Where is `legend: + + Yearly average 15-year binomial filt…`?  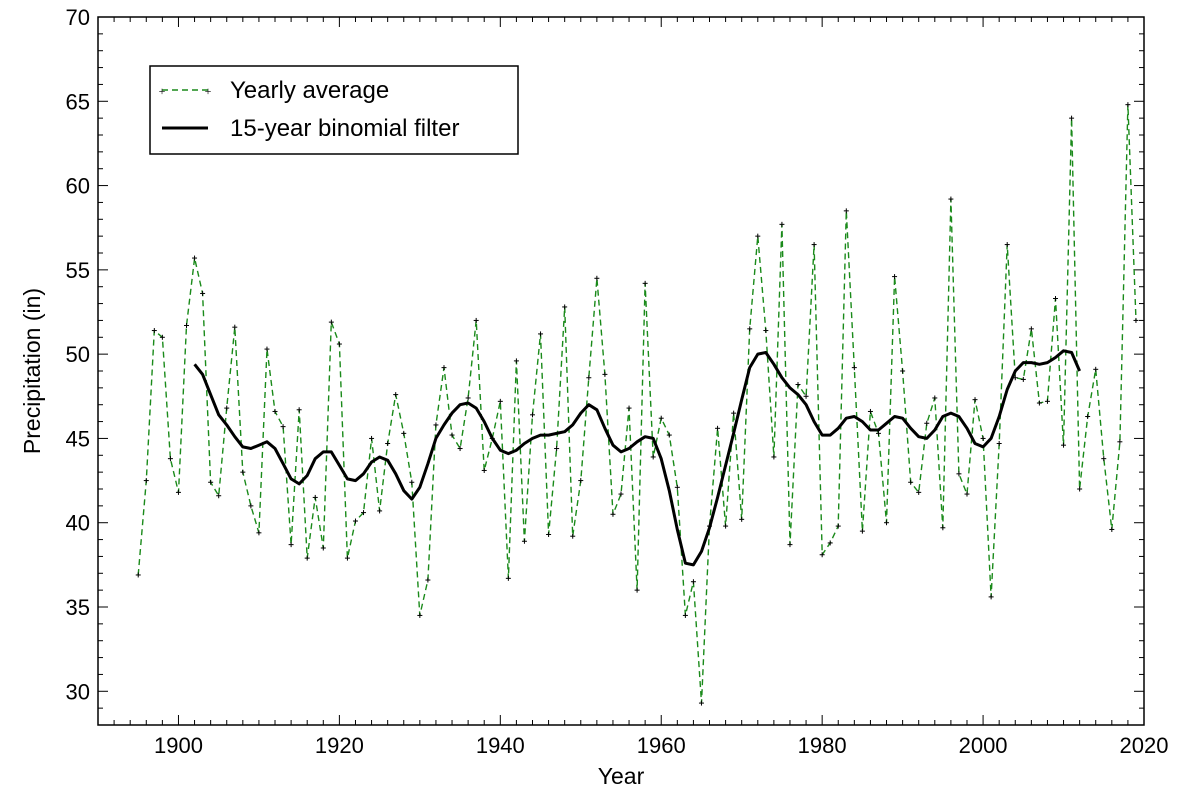 legend: + + Yearly average 15-year binomial filt… is located at coordinates (334, 110).